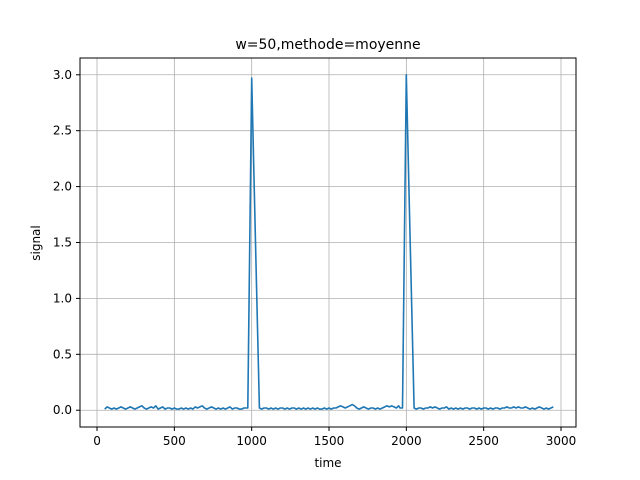  What do you see at coordinates (174, 441) in the screenshot?
I see `x-tick-label: 500` at bounding box center [174, 441].